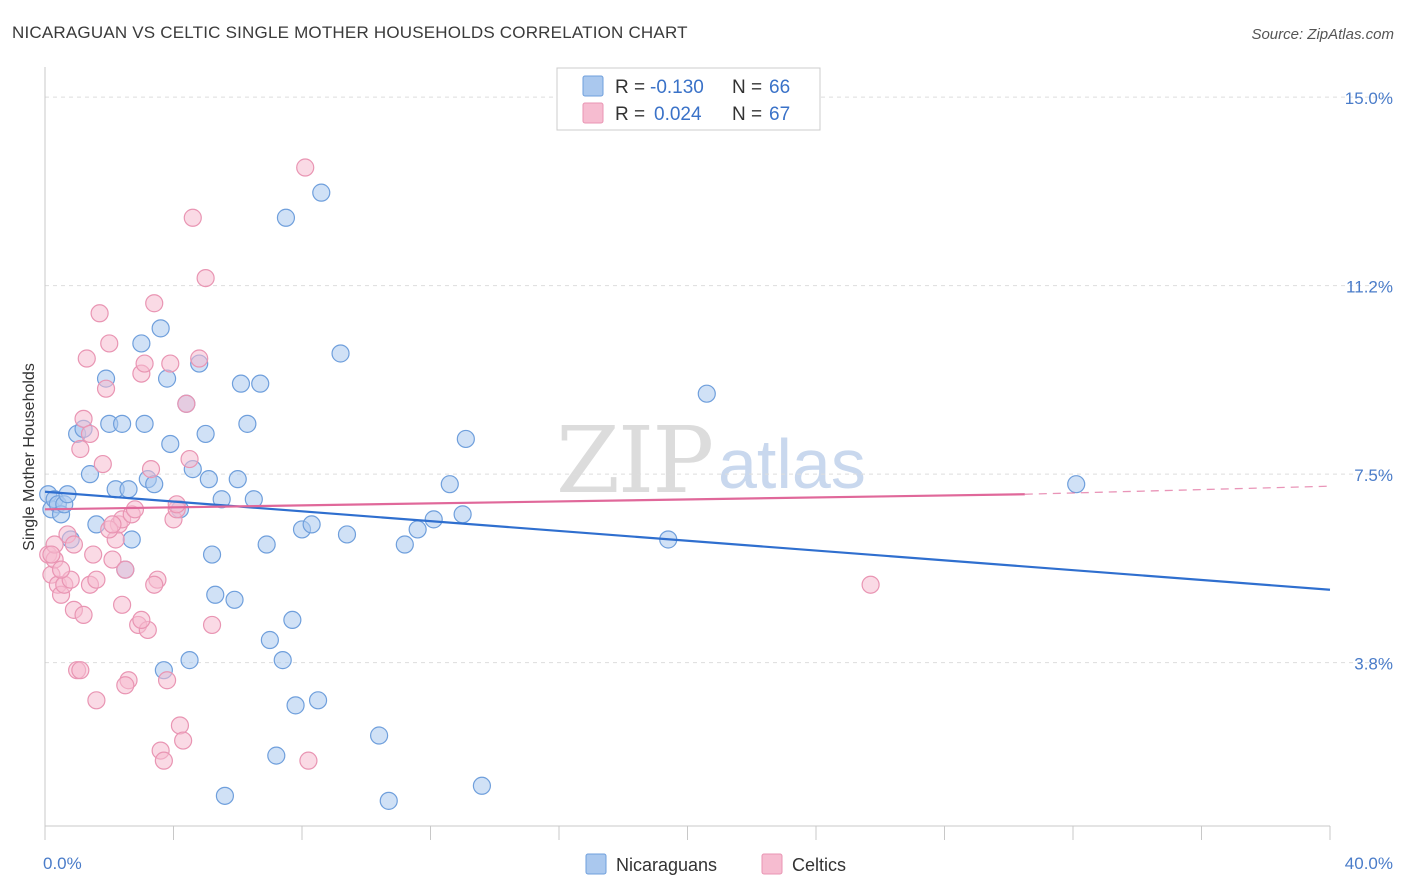  I want to click on watermark: ZIP atlas, so click(711, 460).